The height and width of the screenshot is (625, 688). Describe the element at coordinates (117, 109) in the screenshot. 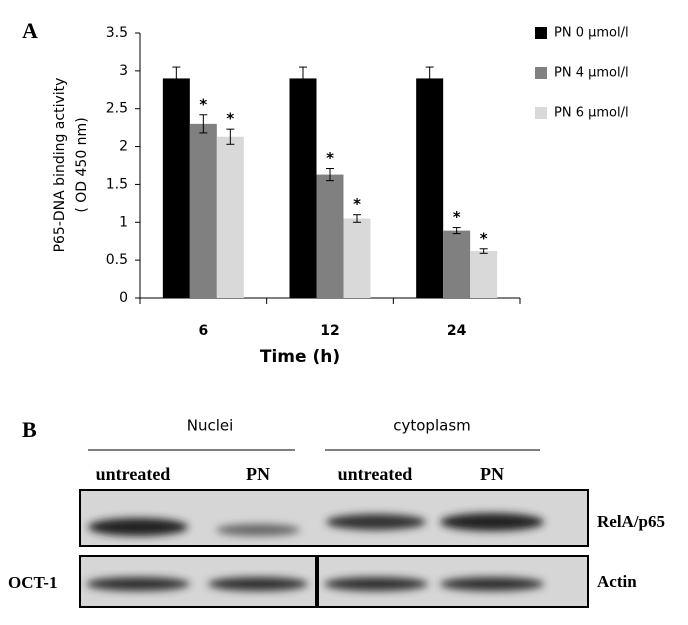

I see `y-tick-label: 2.5` at that location.